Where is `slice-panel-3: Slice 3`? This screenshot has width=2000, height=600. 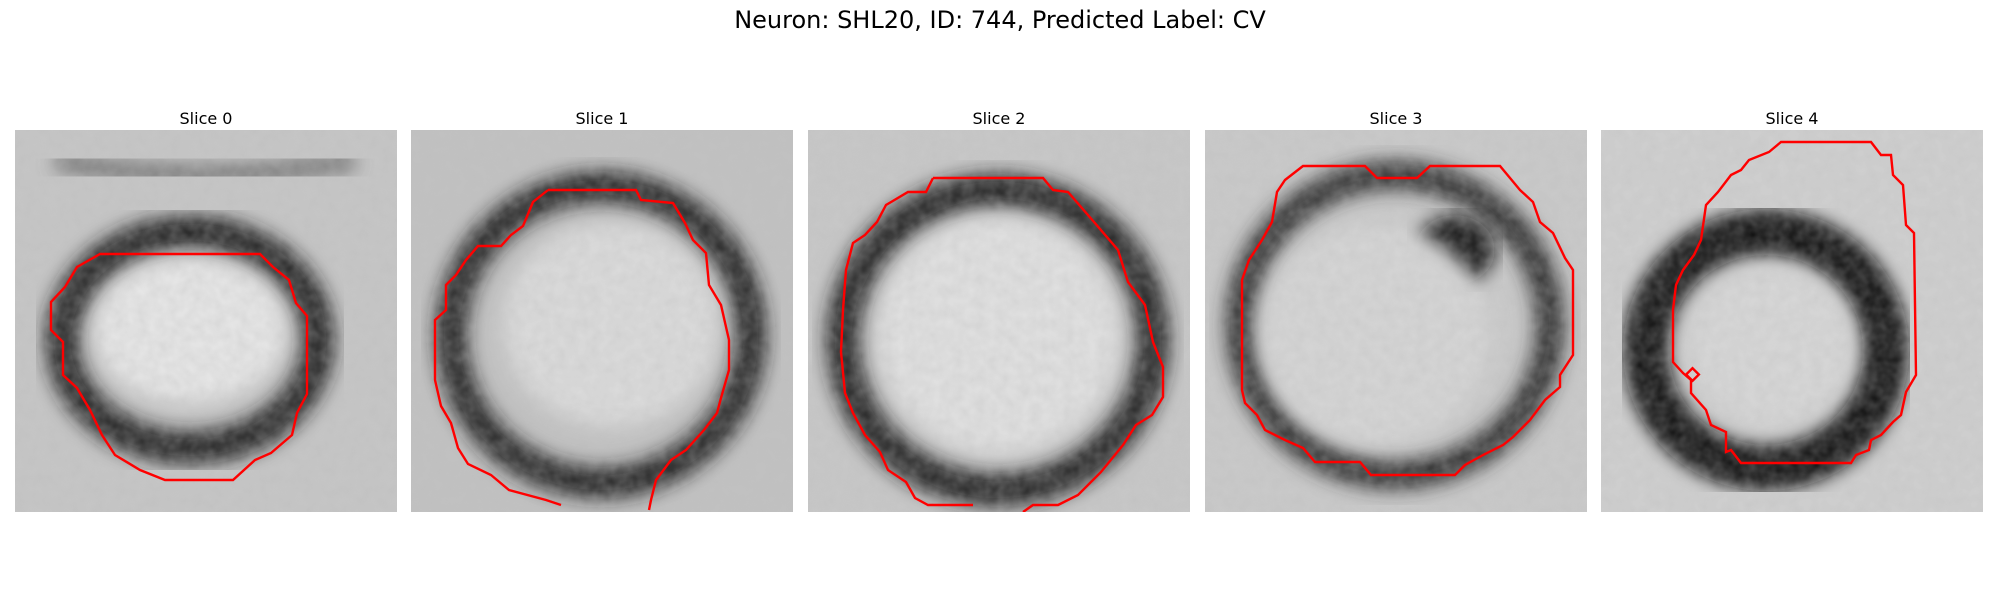 slice-panel-3: Slice 3 is located at coordinates (1396, 310).